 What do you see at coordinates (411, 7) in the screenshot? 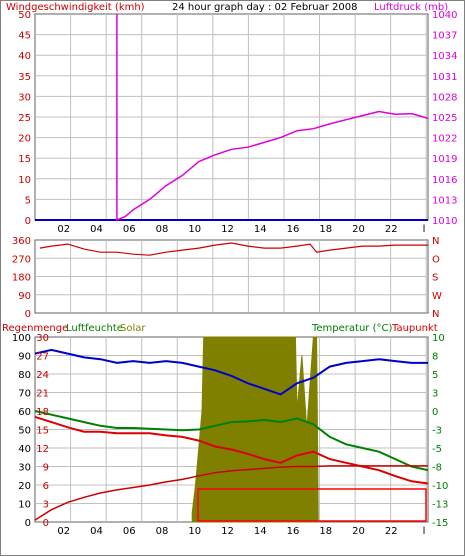
I see `header-right-label: Luftdruck (mb)` at bounding box center [411, 7].